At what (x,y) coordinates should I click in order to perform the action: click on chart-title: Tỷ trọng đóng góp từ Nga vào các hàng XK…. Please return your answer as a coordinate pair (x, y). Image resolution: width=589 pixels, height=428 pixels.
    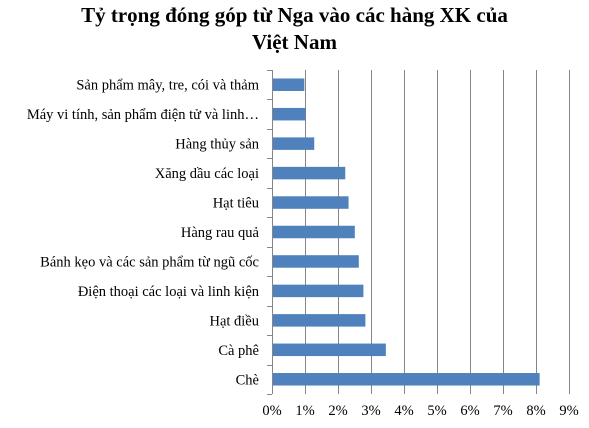
    Looking at the image, I should click on (294, 29).